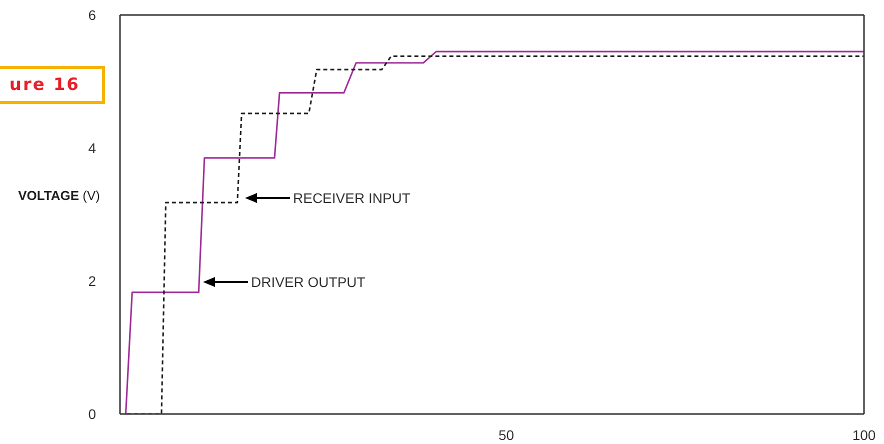 Image resolution: width=884 pixels, height=444 pixels. Describe the element at coordinates (59, 195) in the screenshot. I see `y-axis-title: VOLTAGE (V)` at that location.